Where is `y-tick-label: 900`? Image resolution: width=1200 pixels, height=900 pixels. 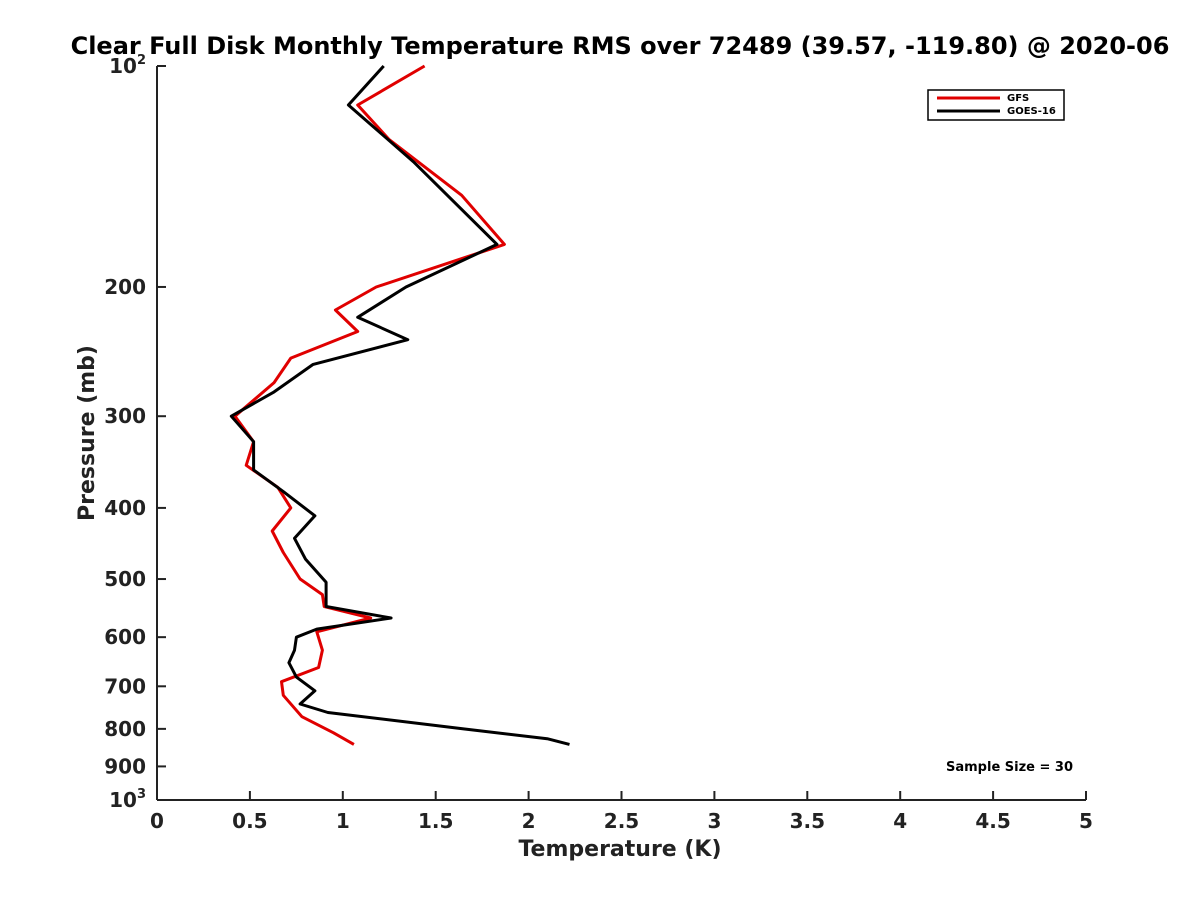 y-tick-label: 900 is located at coordinates (125, 766).